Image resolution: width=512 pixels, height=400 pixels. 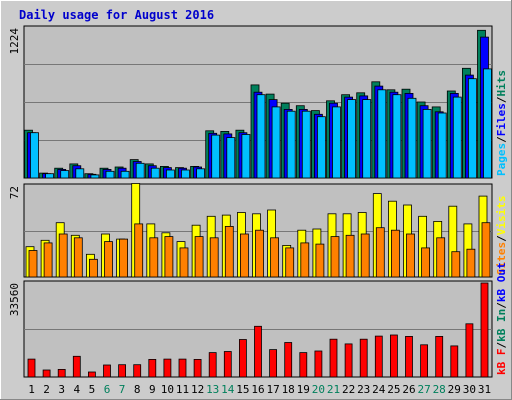 I want to click on y-max-label: 33560, so click(x=14, y=299).